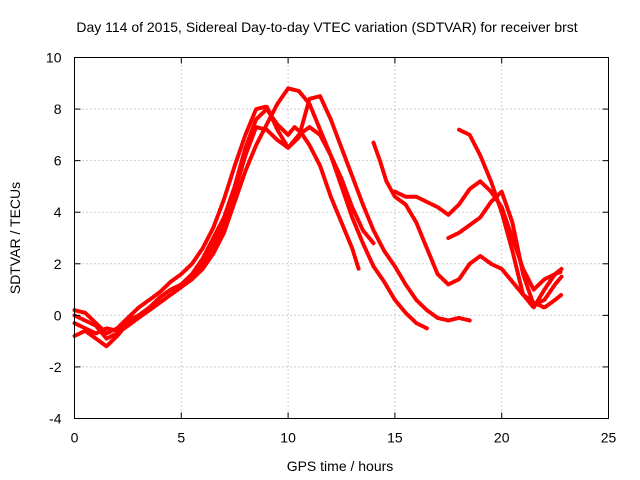 This screenshot has width=640, height=480. I want to click on y-tick-label: 4, so click(58, 212).